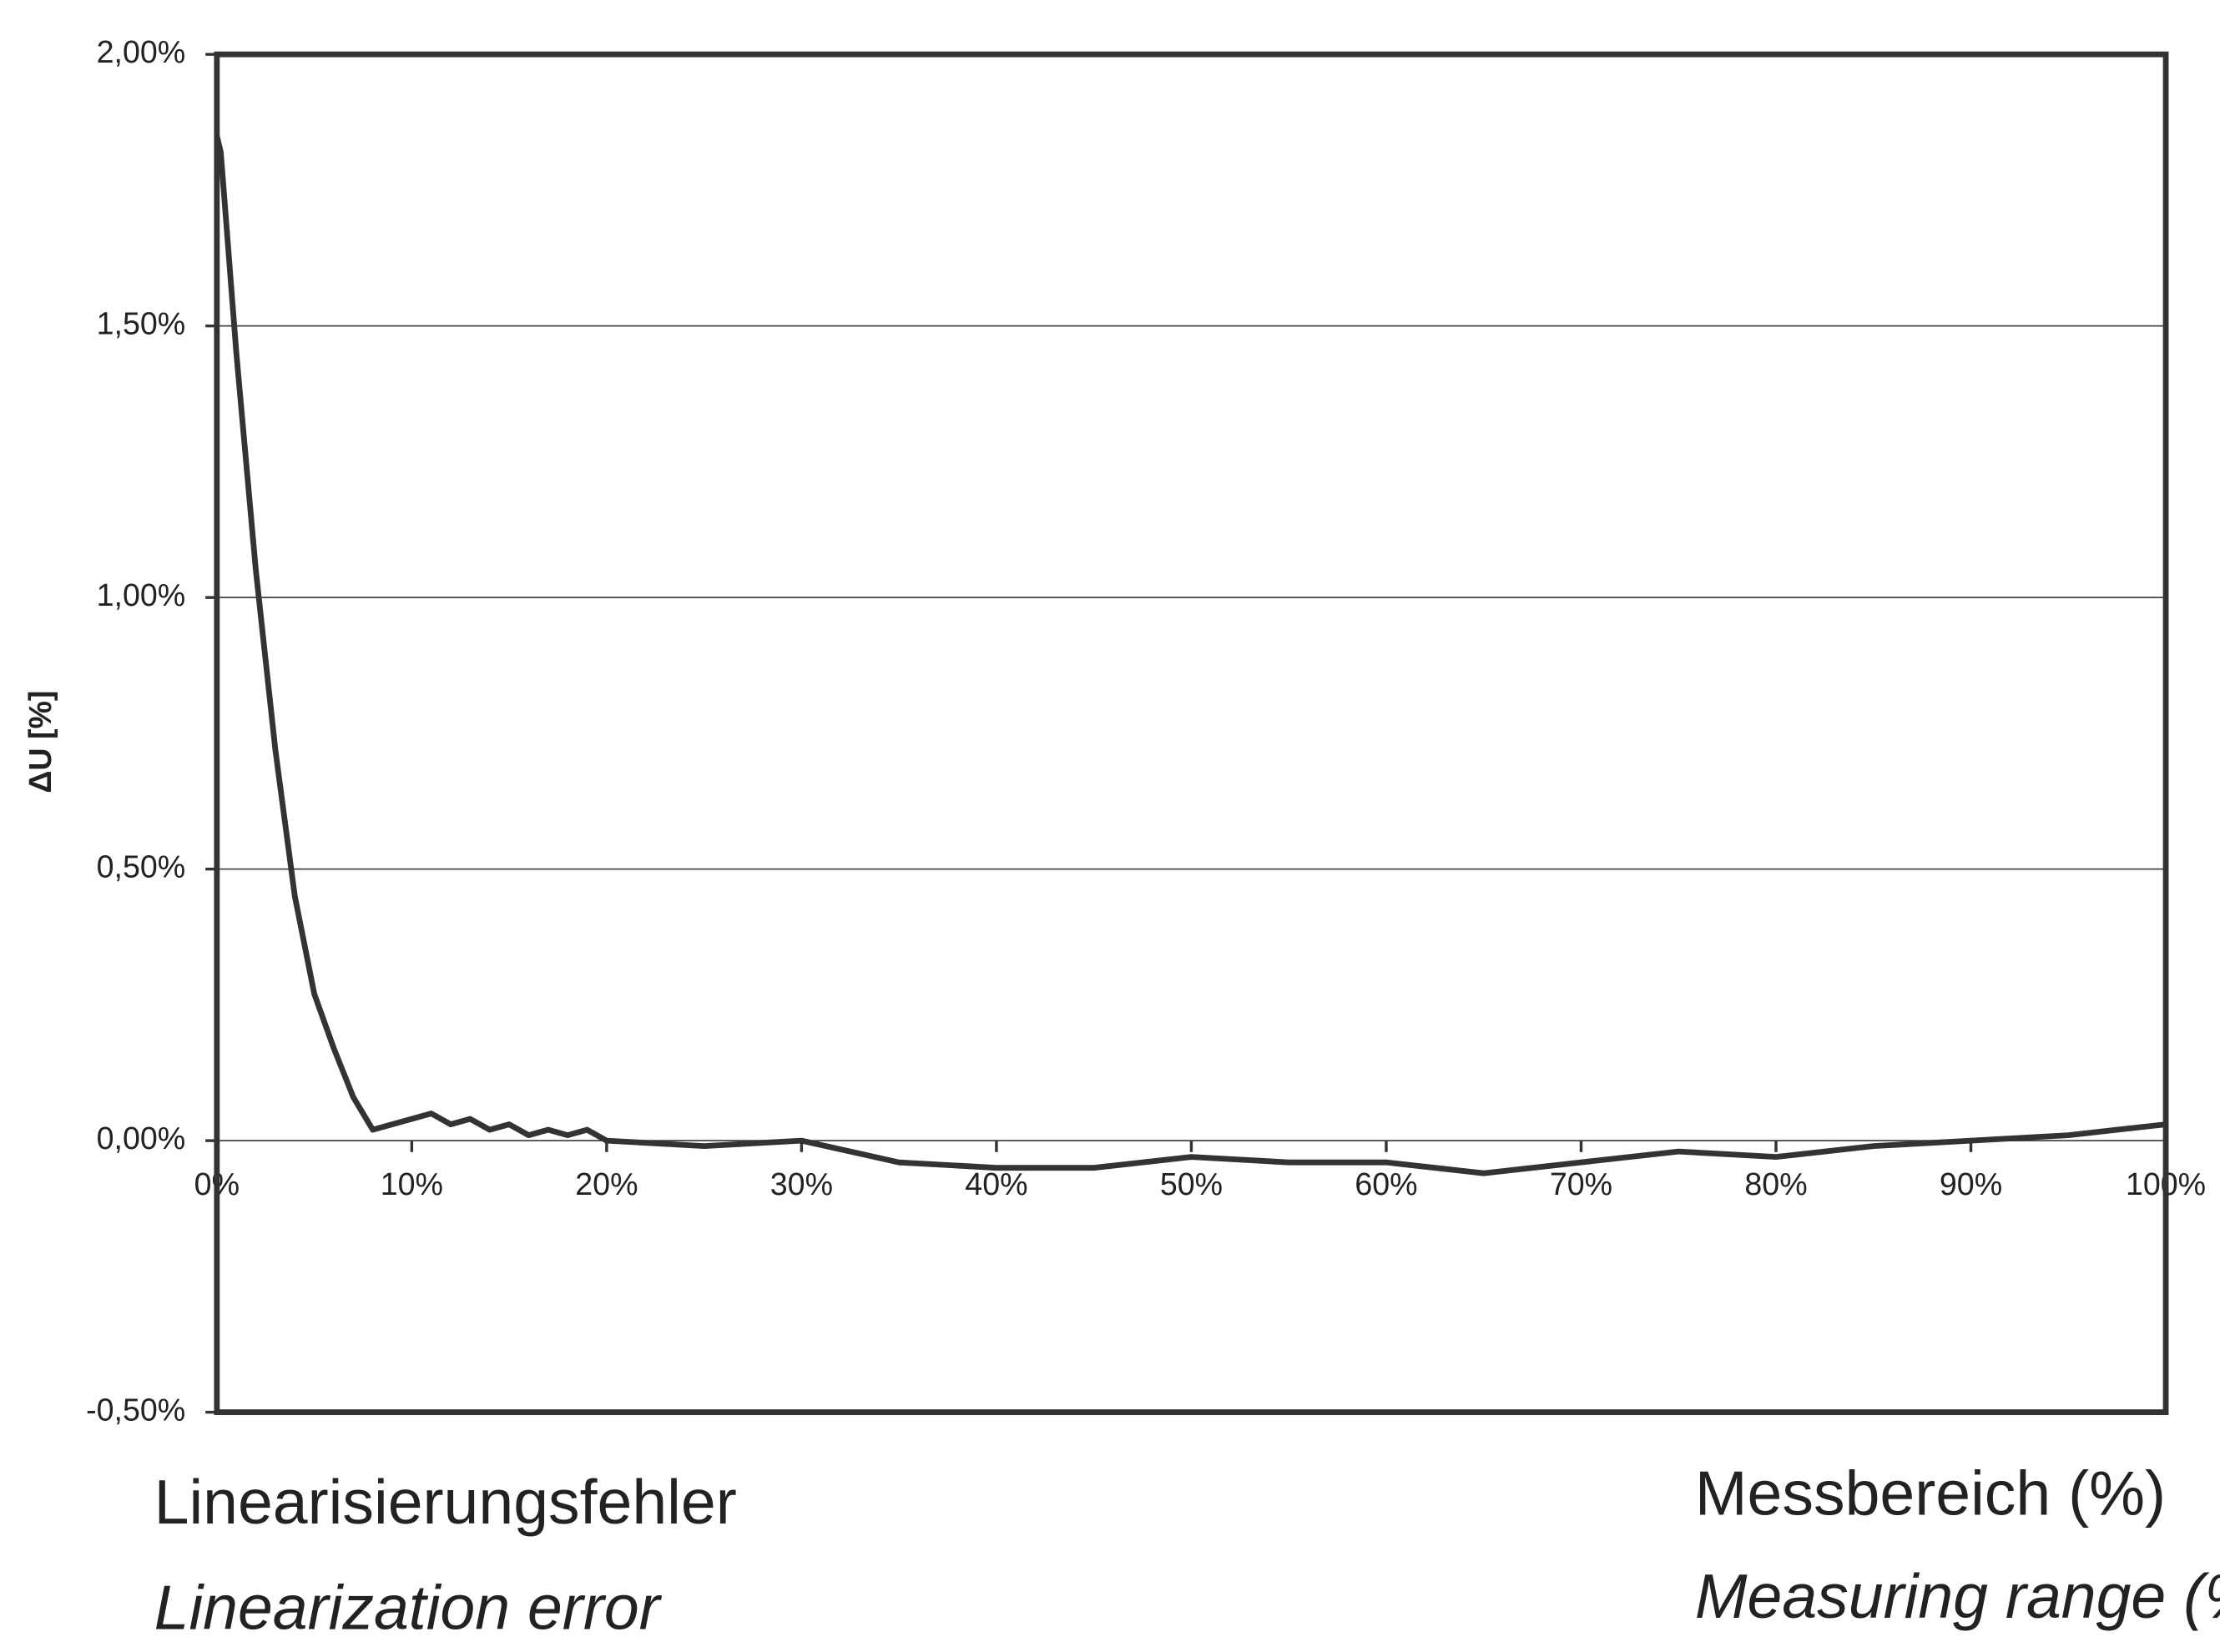 This screenshot has height=1652, width=2220. I want to click on y-axis-label: ΔU [%], so click(40, 742).